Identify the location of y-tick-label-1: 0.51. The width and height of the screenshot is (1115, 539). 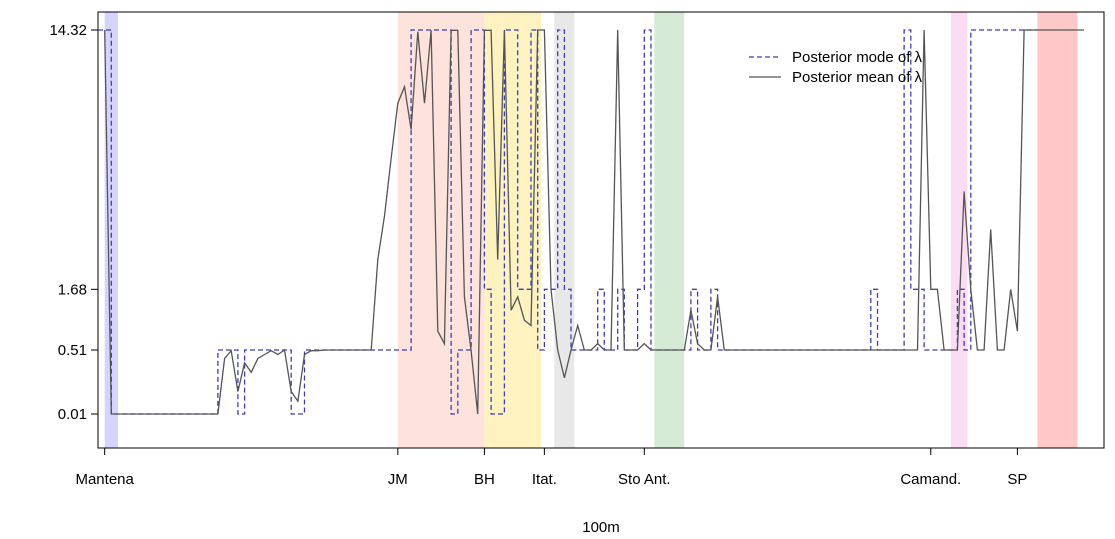
(72, 350).